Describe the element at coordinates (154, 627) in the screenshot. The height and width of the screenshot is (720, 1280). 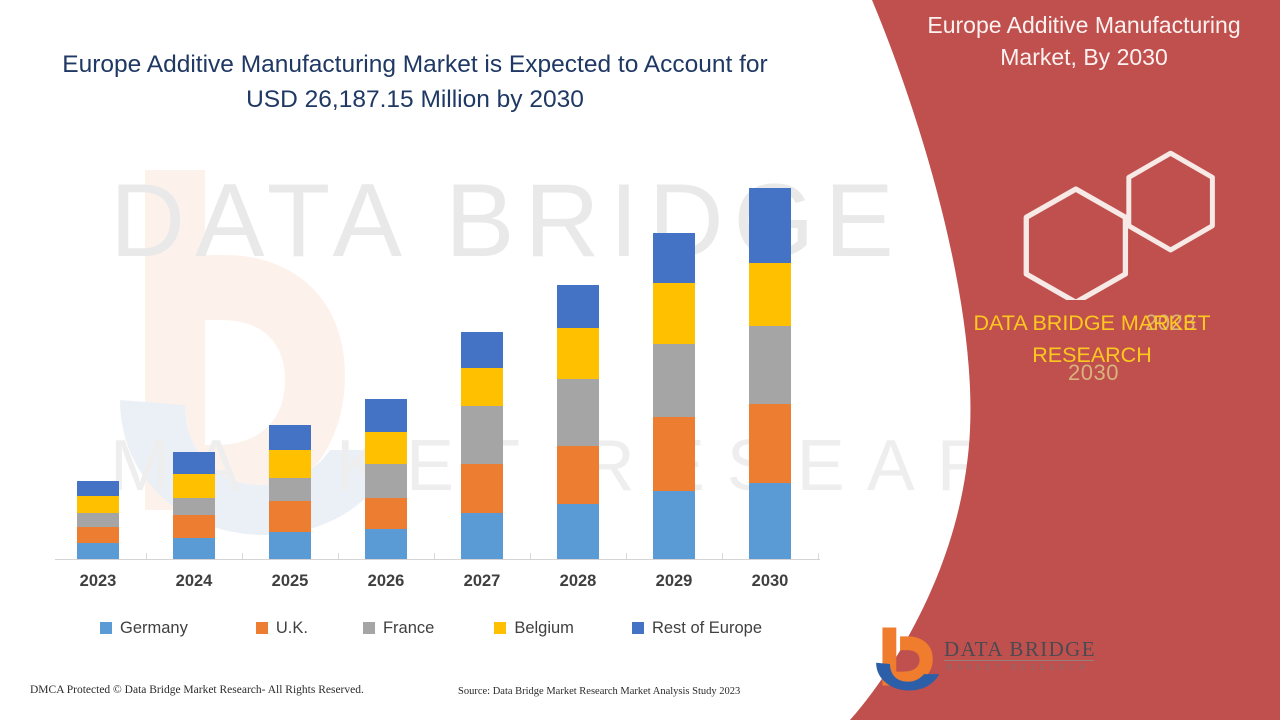
I see `legend-label-germany: Germany` at that location.